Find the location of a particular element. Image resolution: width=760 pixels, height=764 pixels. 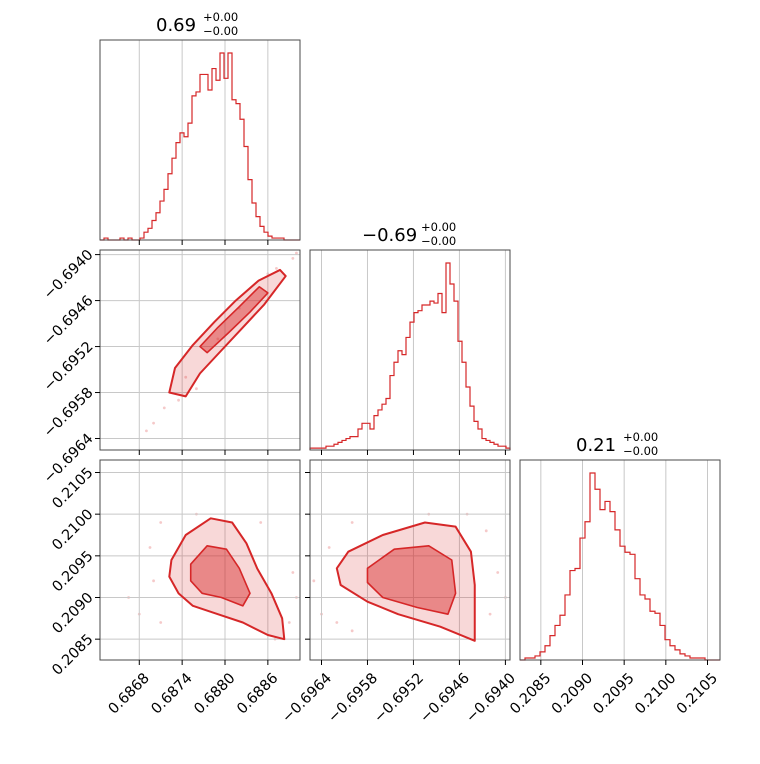

title-minus-2: −0.00 is located at coordinates (640, 451).